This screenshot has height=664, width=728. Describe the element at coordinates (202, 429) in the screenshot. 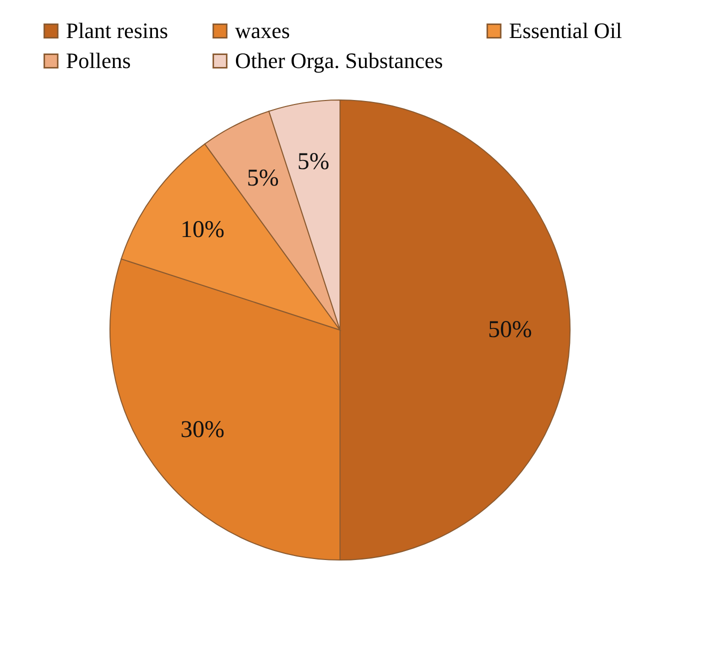

I see `data-label: 30%` at that location.